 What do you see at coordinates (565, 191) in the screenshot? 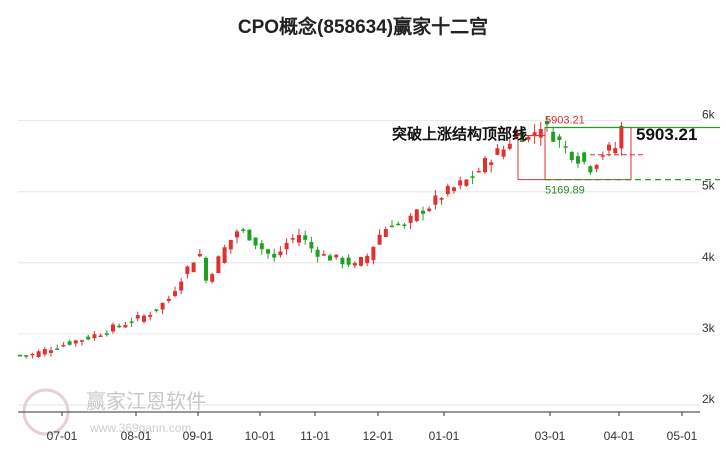
I see `support-value-label: 5169.89` at bounding box center [565, 191].